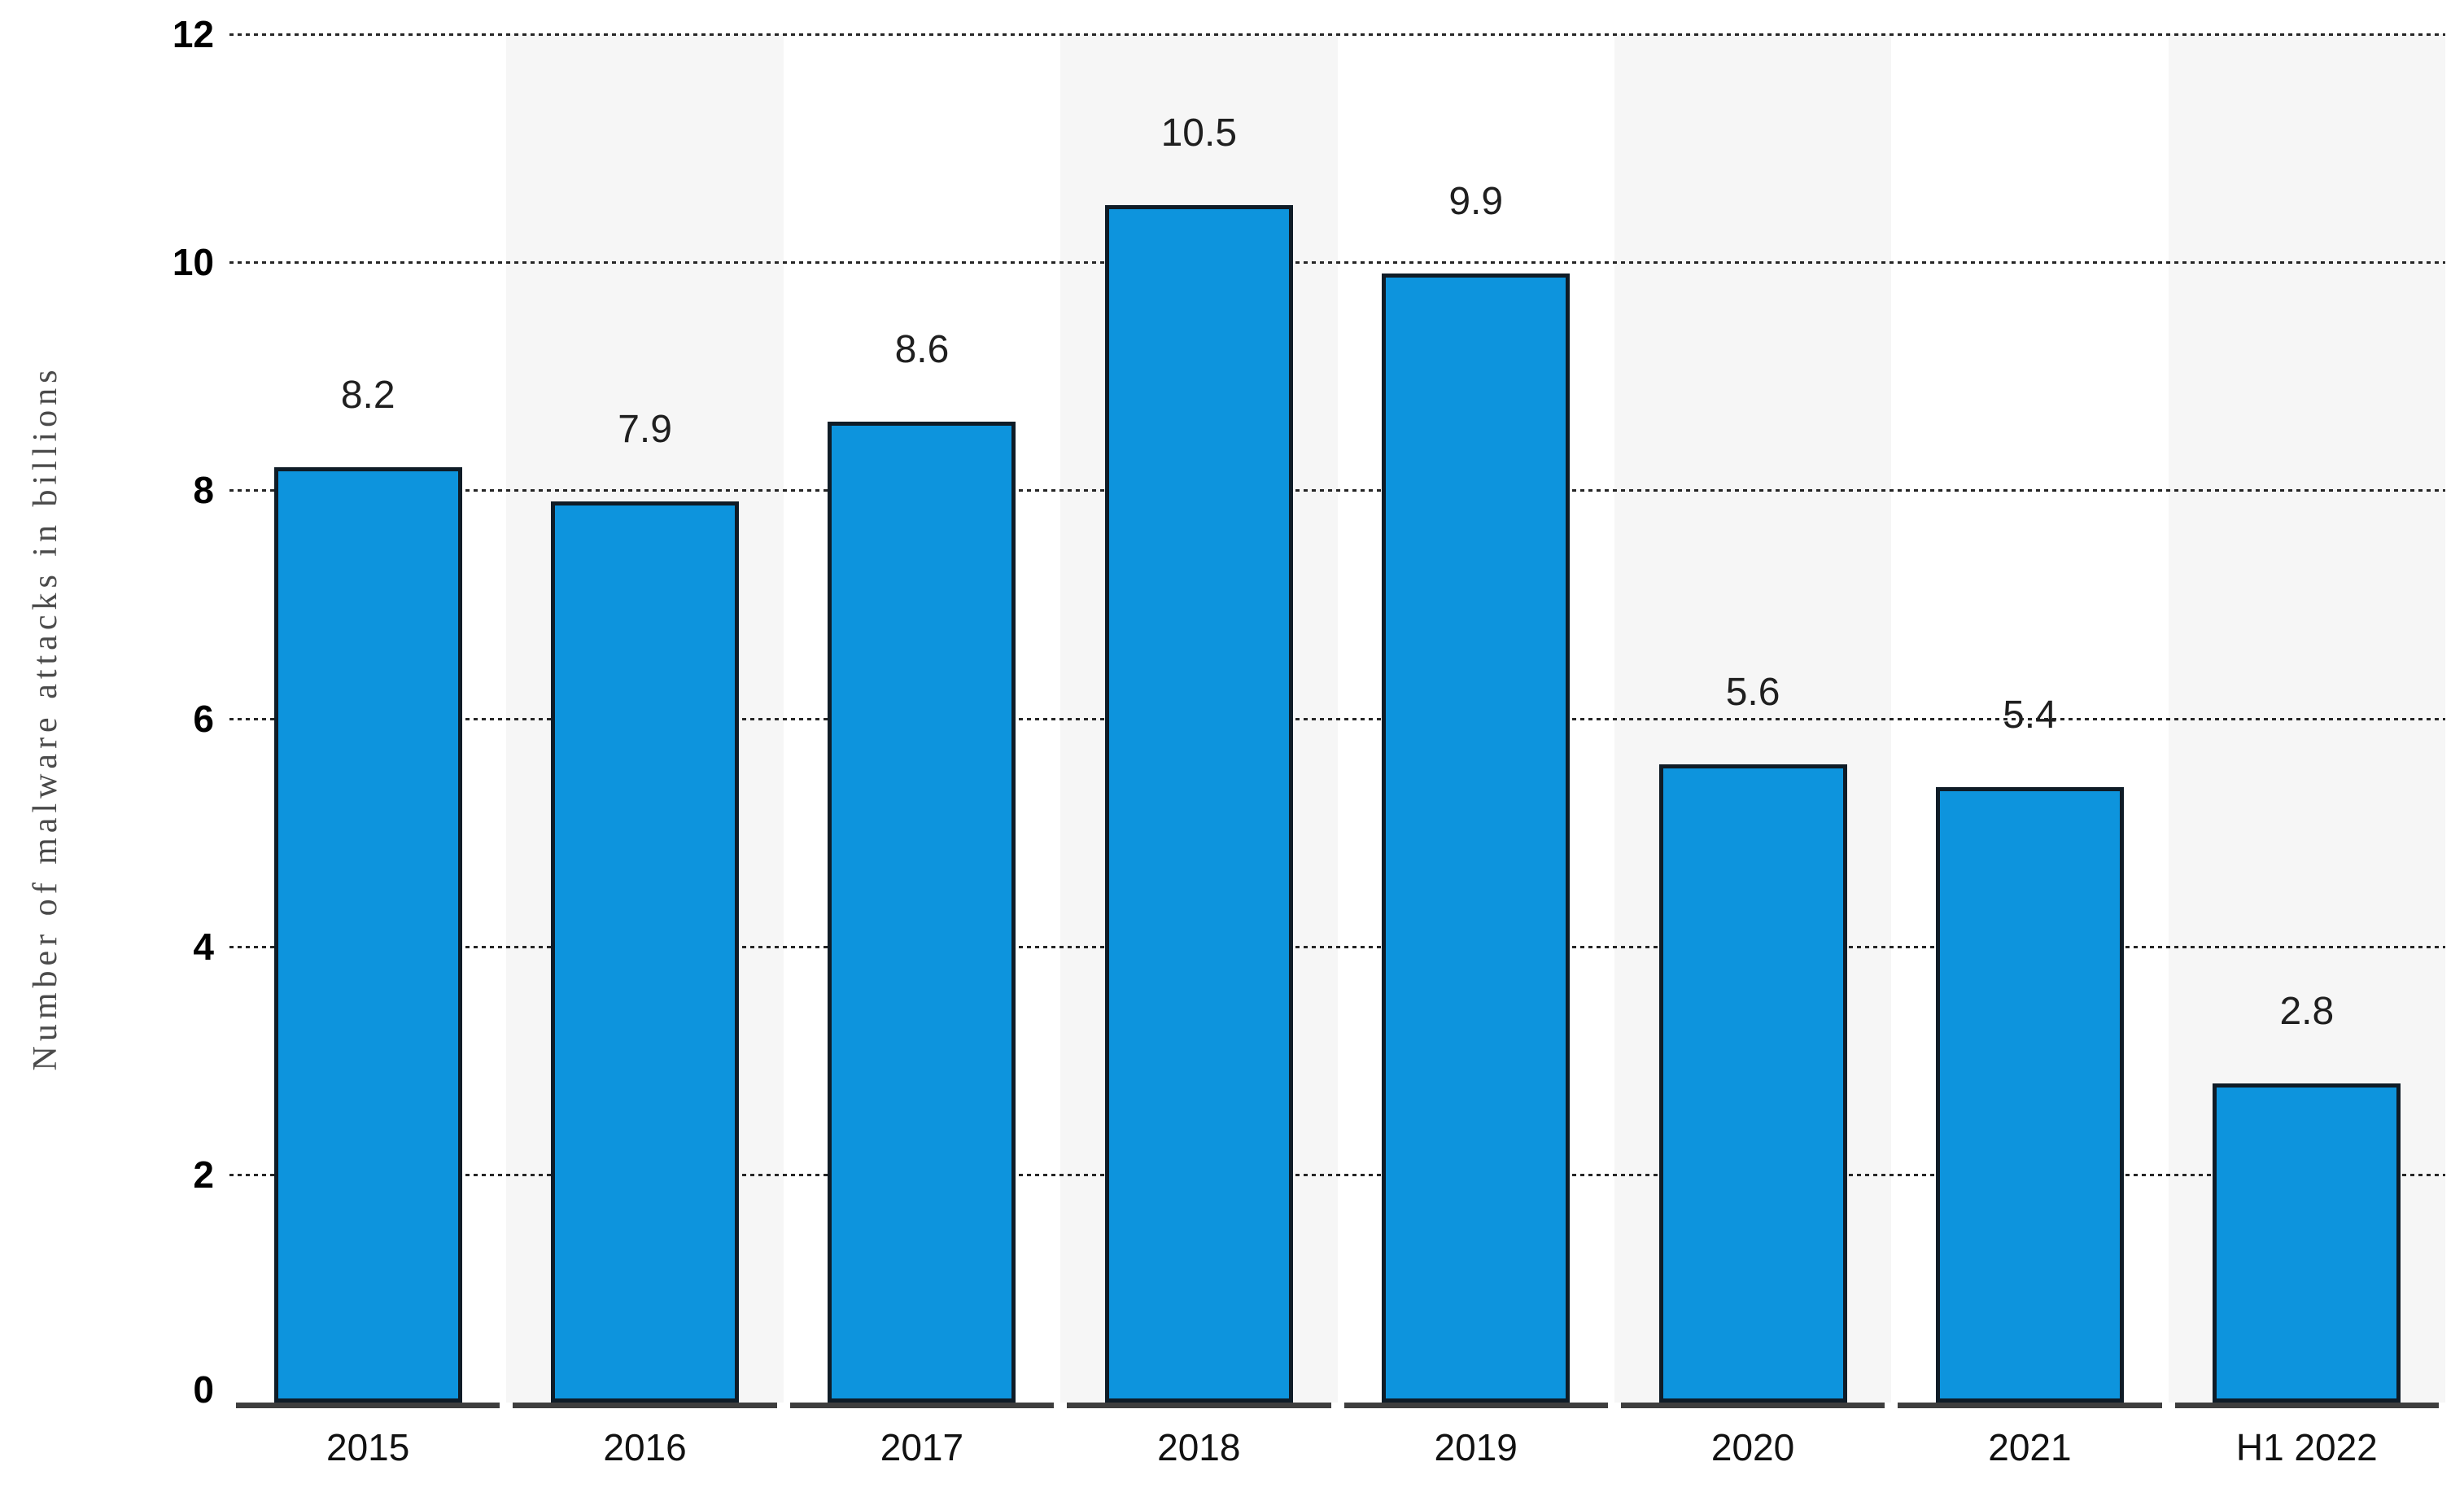 Image resolution: width=2464 pixels, height=1488 pixels. What do you see at coordinates (1199, 133) in the screenshot?
I see `bar-value-label: 10.5` at bounding box center [1199, 133].